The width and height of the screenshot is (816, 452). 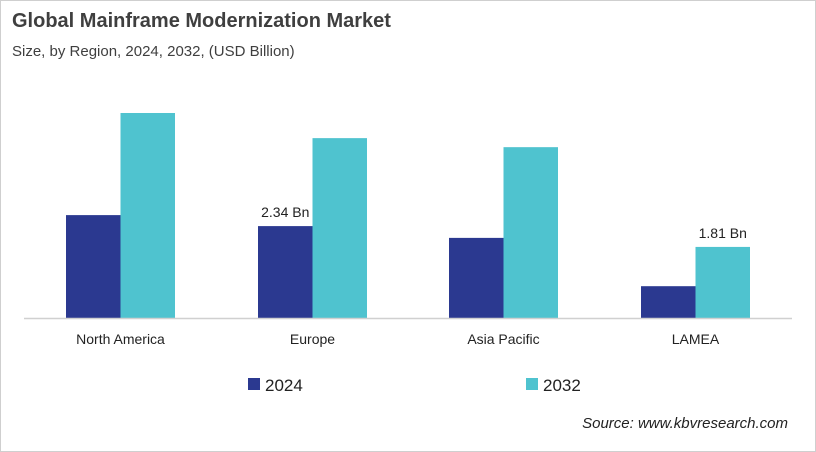 What do you see at coordinates (147, 215) in the screenshot?
I see `bar-2032-north-america` at bounding box center [147, 215].